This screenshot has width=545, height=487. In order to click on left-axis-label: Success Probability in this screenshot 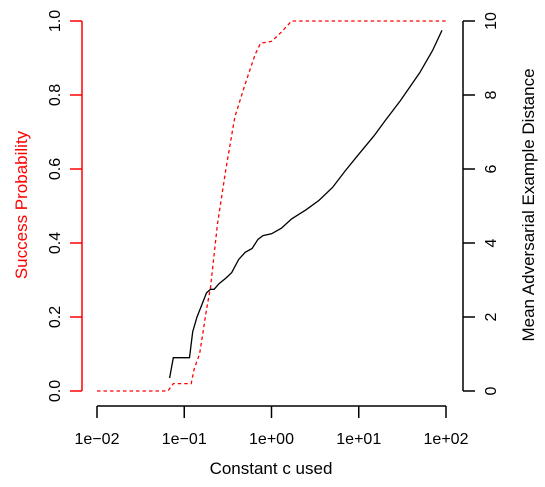, I will do `click(21, 204)`.